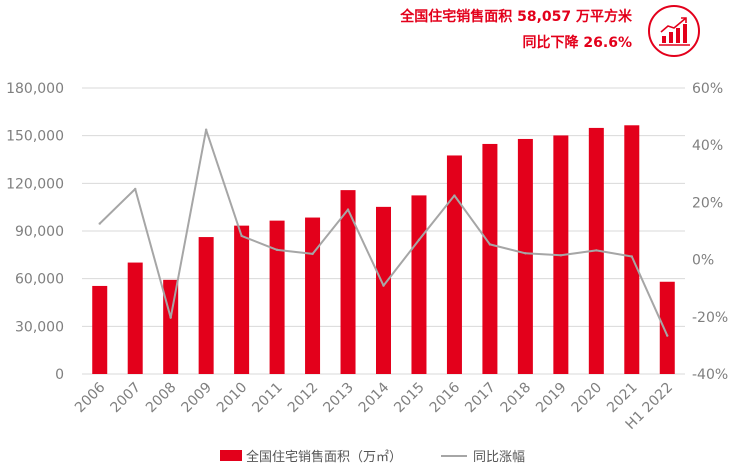  What do you see at coordinates (631, 256) in the screenshot?
I see `yoy-point-2021` at bounding box center [631, 256].